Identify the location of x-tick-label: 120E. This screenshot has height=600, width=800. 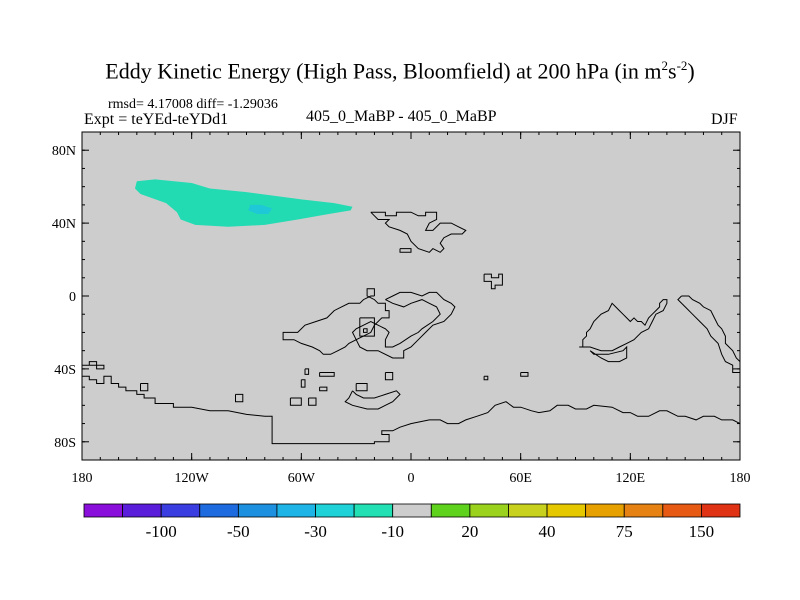
(631, 478).